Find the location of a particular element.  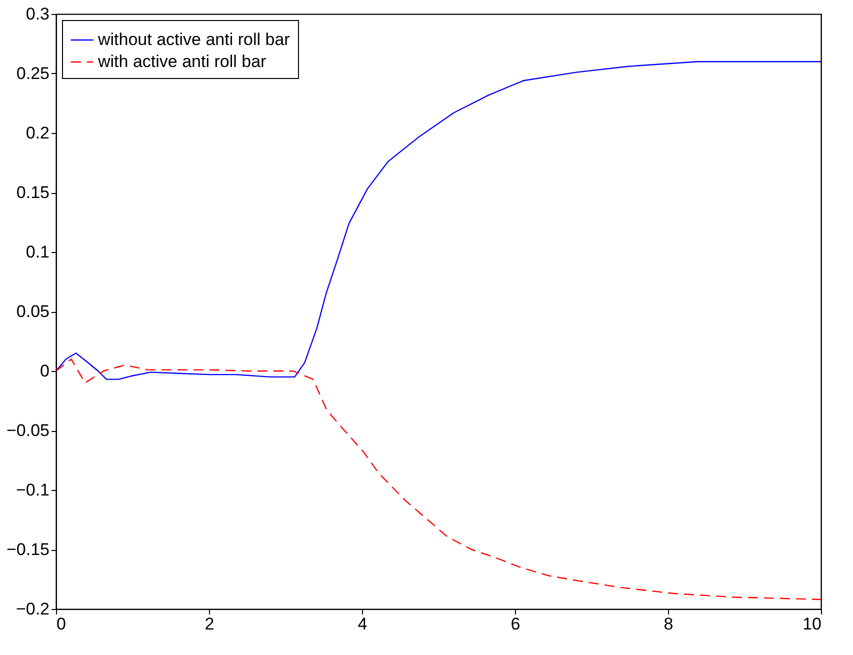

y-tick-label: 0 is located at coordinates (45, 371).